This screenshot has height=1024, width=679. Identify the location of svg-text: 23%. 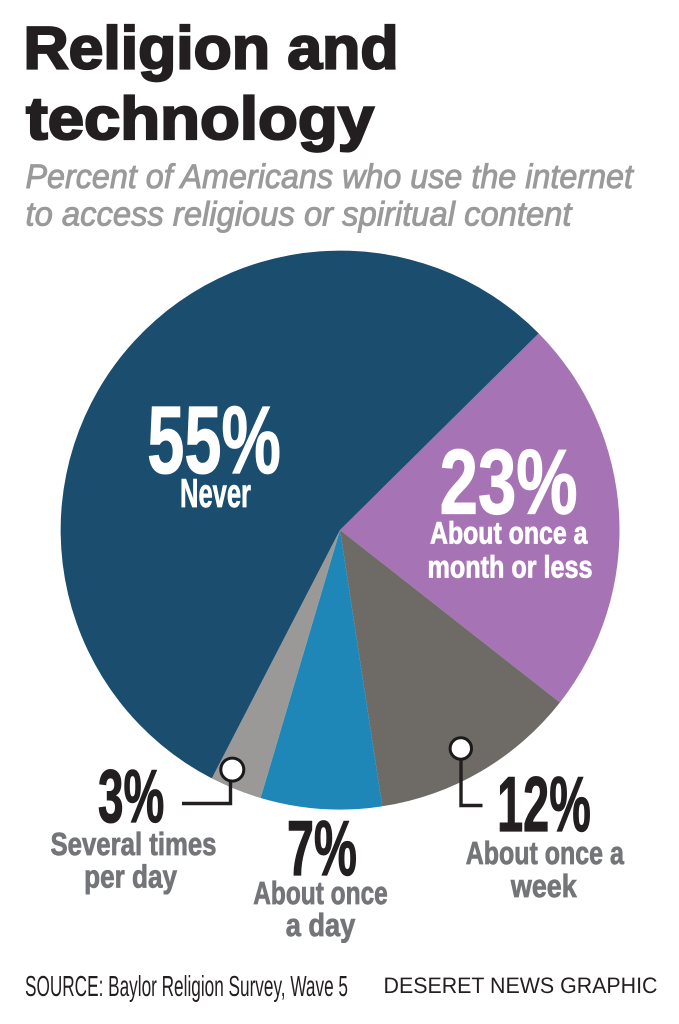
(509, 483).